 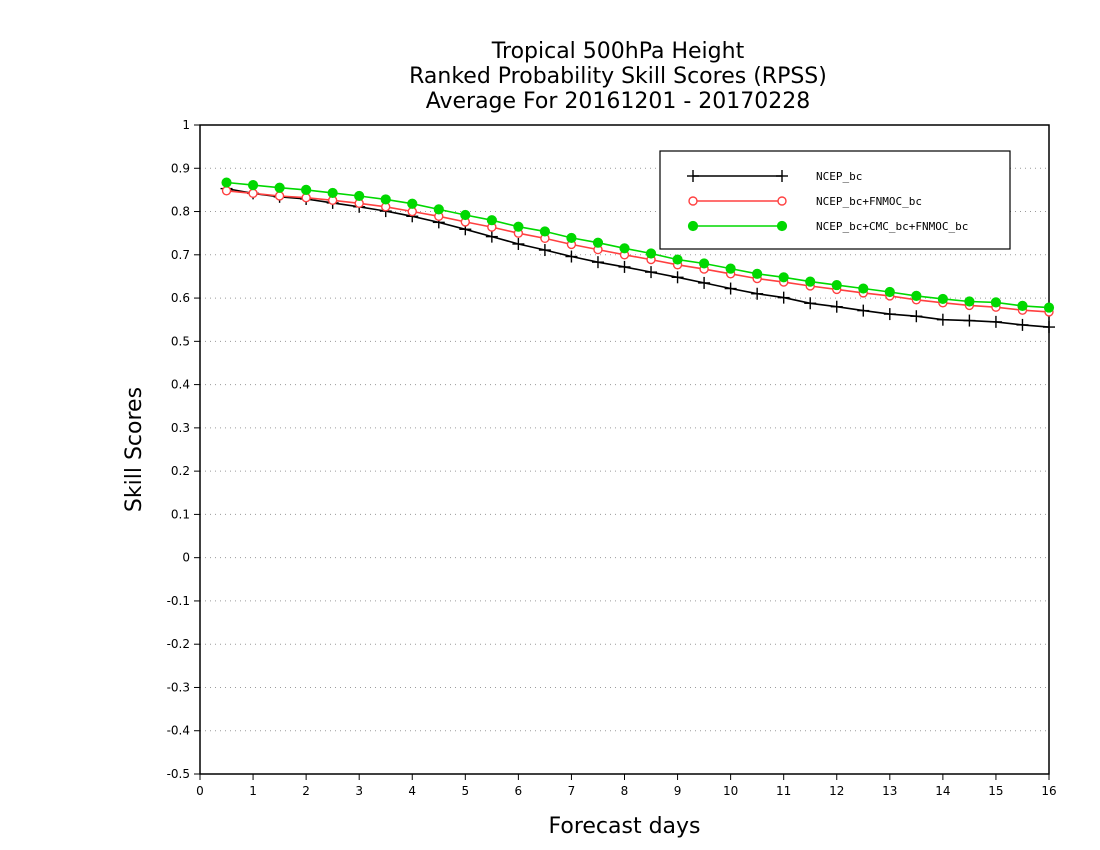 What do you see at coordinates (618, 76) in the screenshot?
I see `chart-title-line: Ranked Probability Skill Scores (RPSS)` at bounding box center [618, 76].